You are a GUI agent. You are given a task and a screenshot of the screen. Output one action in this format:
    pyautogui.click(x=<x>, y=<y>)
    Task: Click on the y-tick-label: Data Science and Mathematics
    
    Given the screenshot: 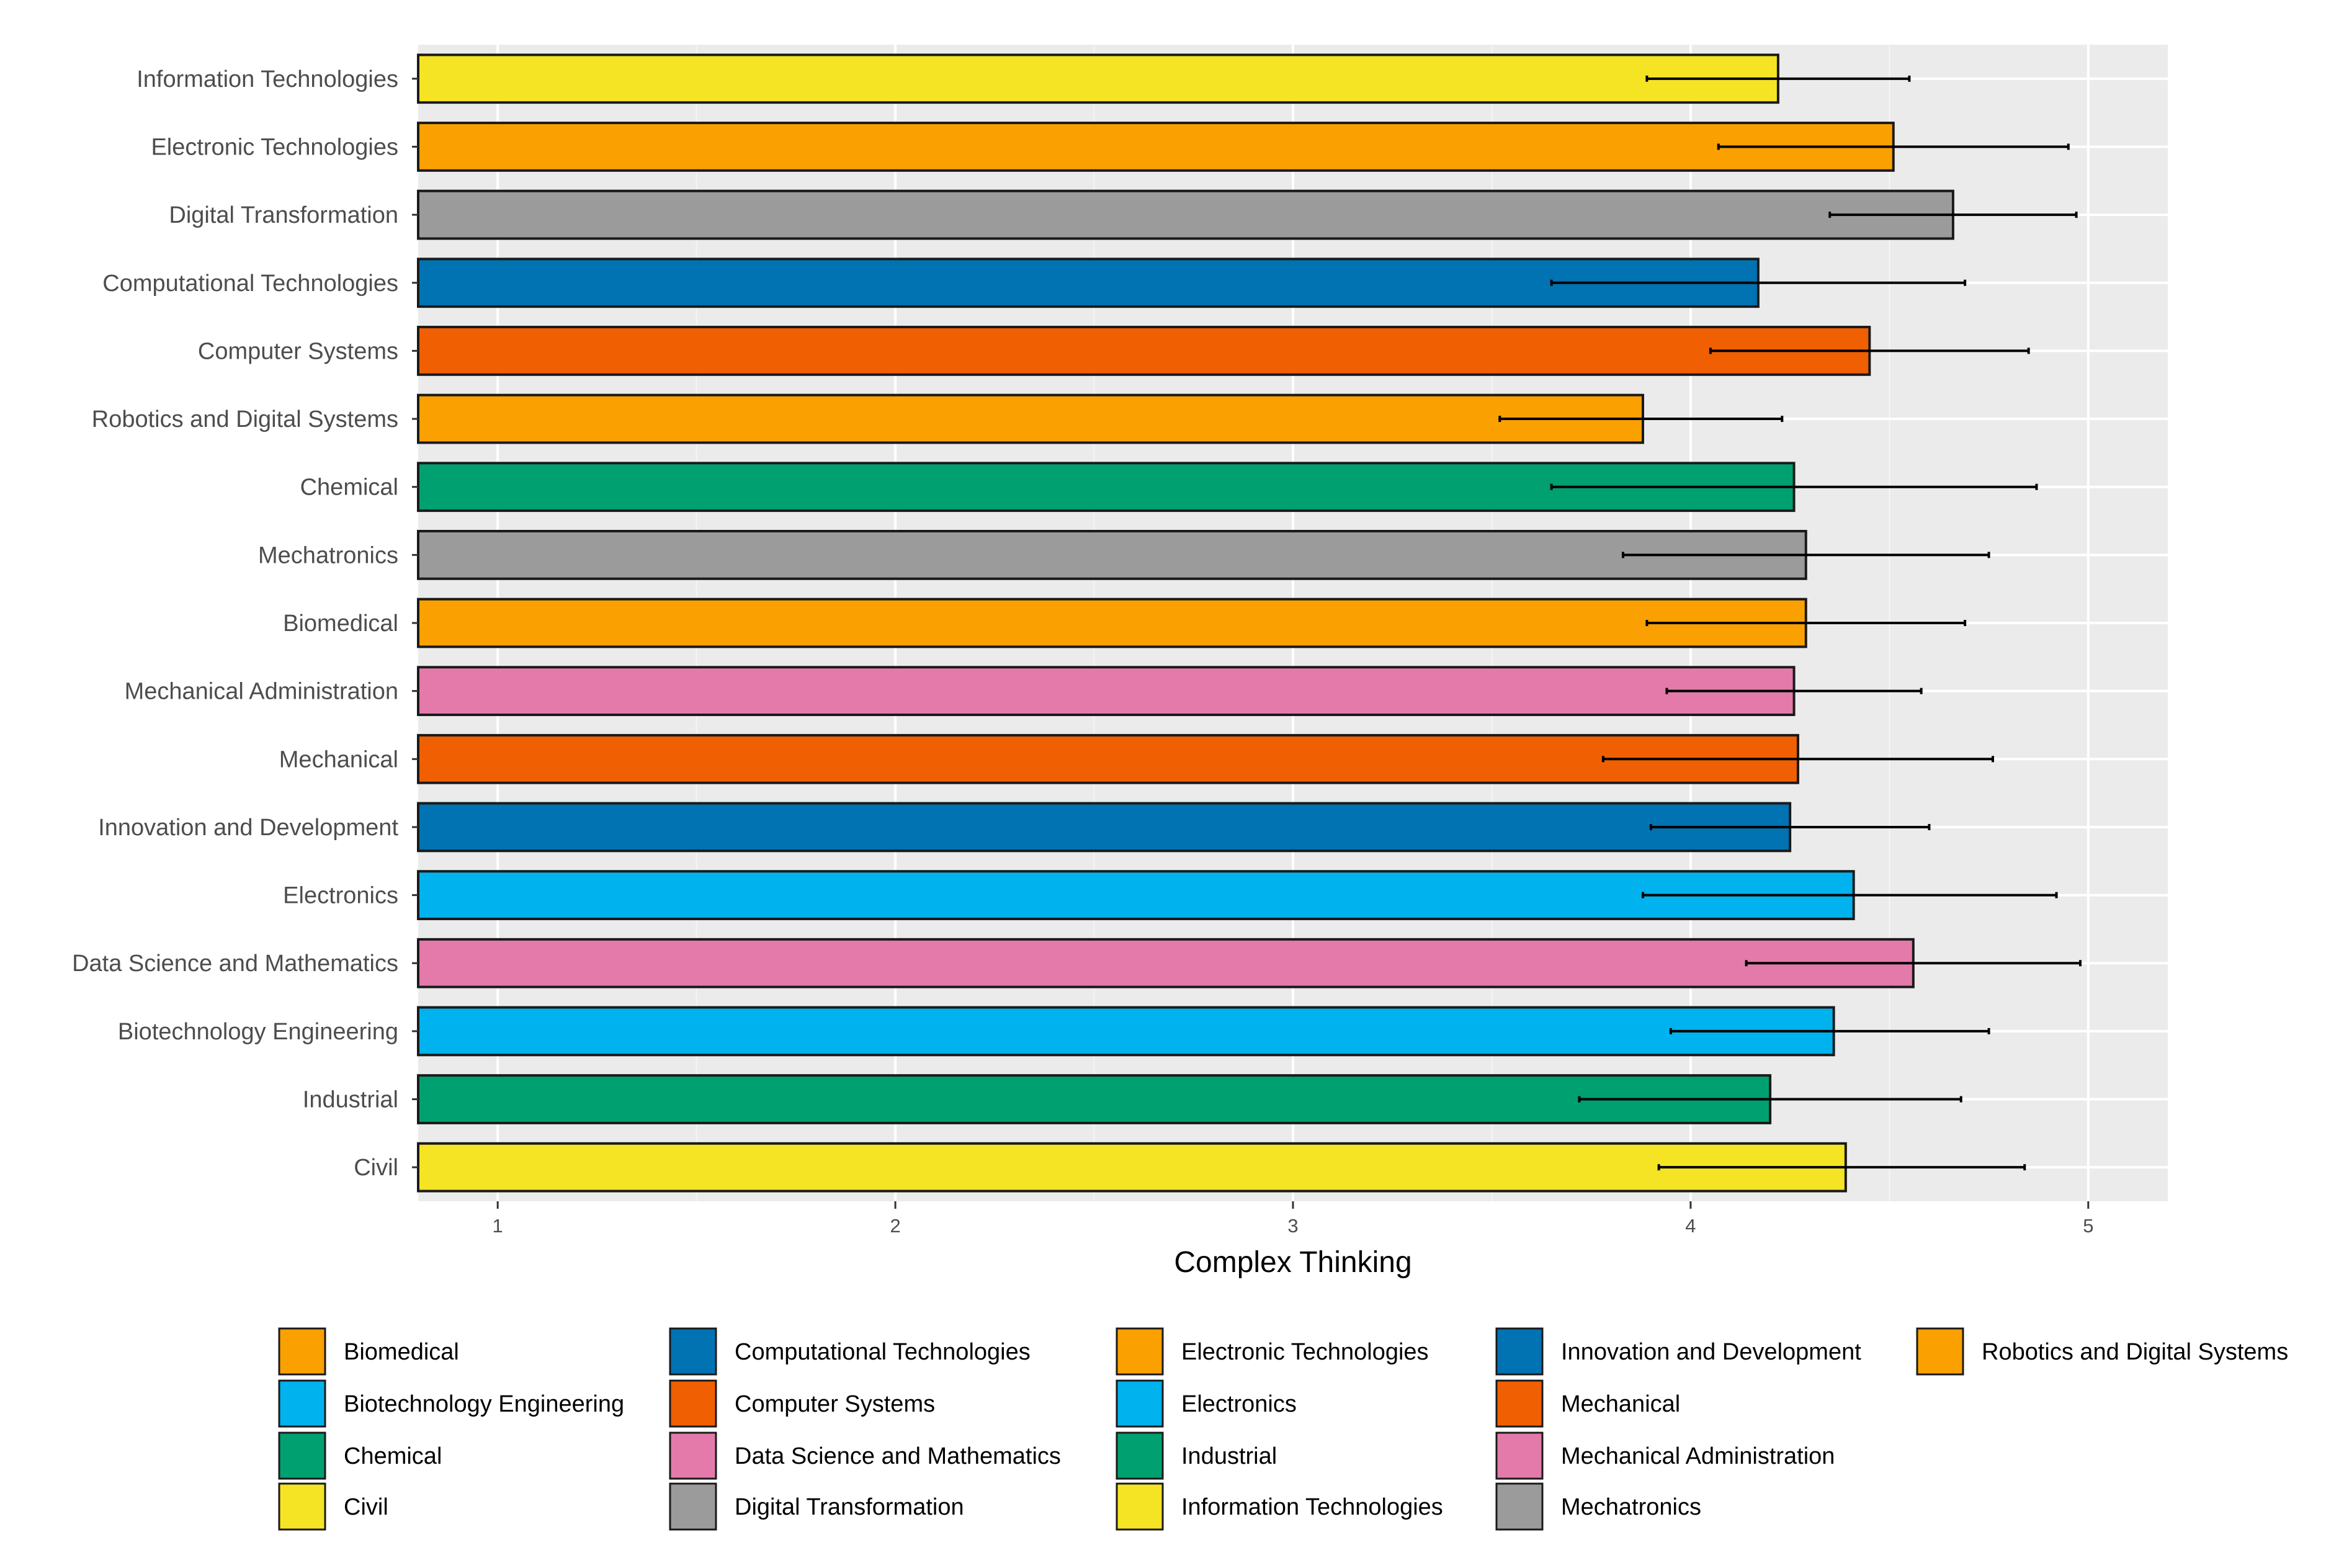 What is the action you would take?
    pyautogui.click(x=235, y=964)
    